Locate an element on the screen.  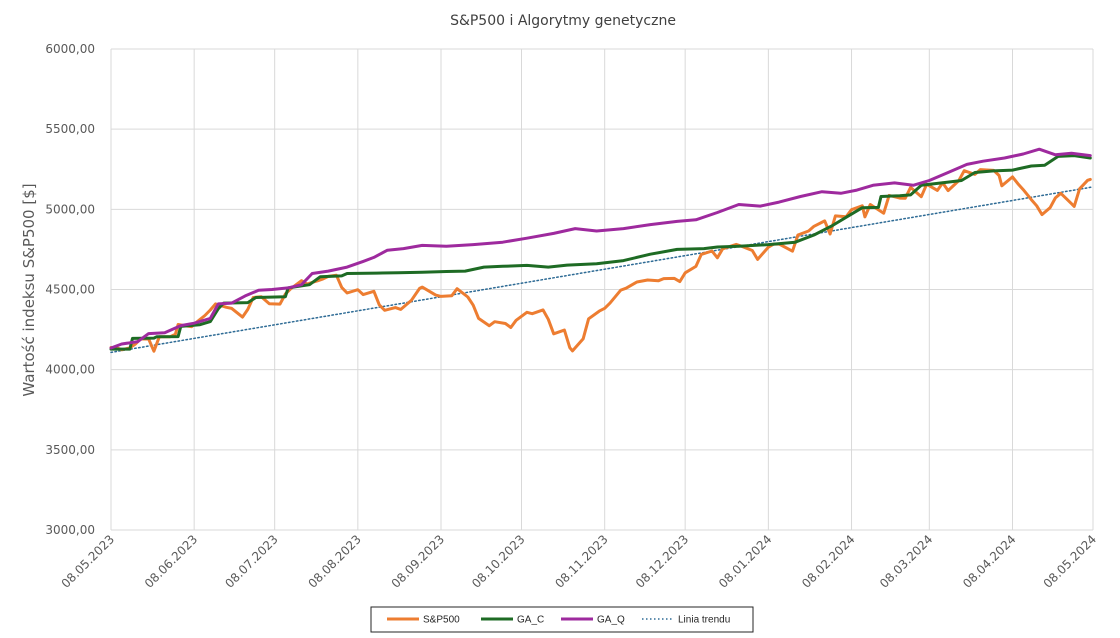
y-axis-label: Wartość indeksu S&P500 [$] is located at coordinates (29, 289).